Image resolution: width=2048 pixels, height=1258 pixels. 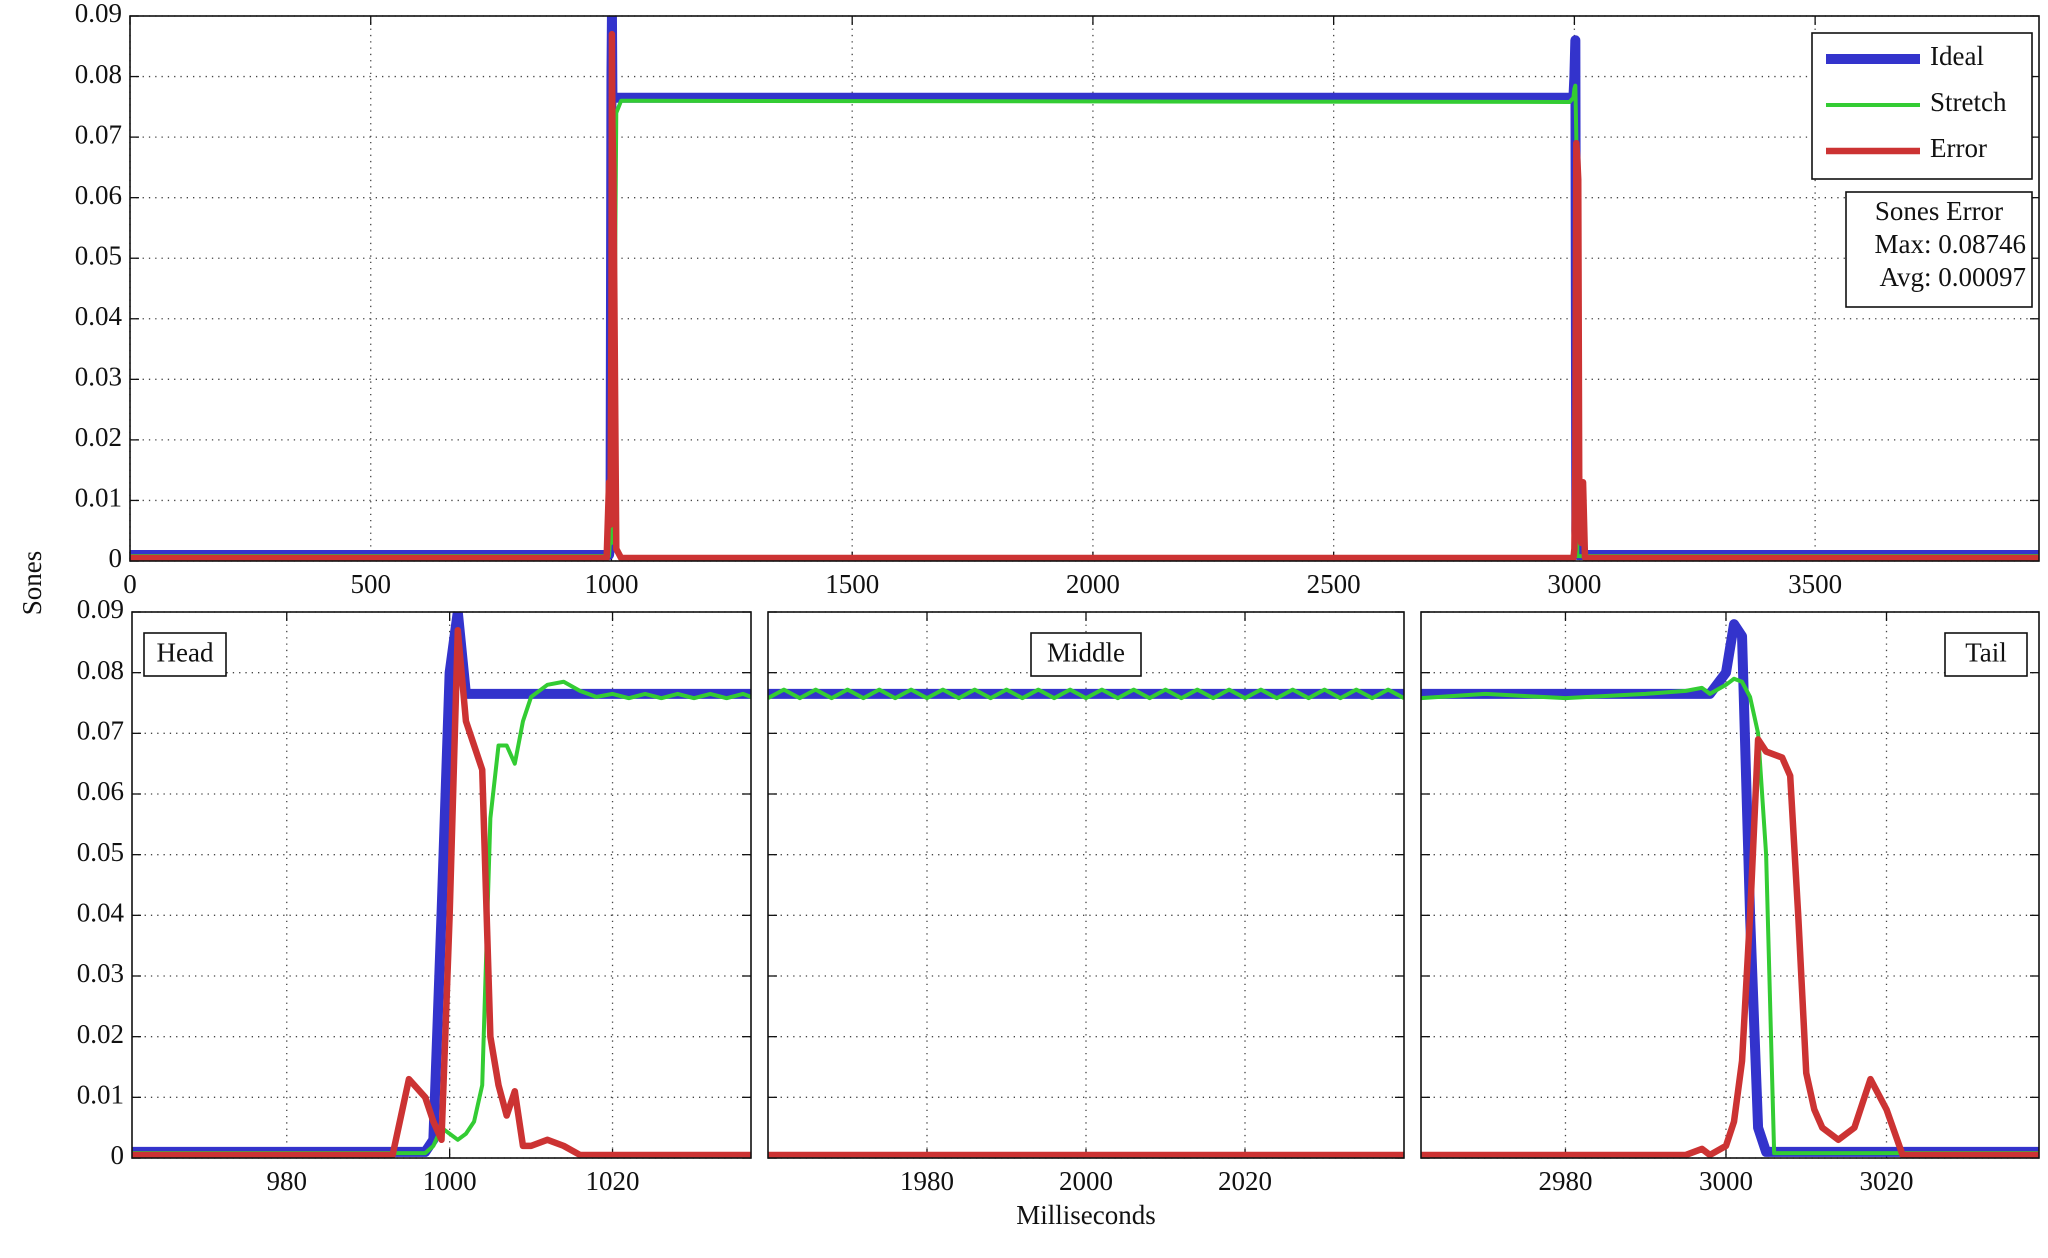 What do you see at coordinates (370, 584) in the screenshot?
I see `x-tick-label: 500` at bounding box center [370, 584].